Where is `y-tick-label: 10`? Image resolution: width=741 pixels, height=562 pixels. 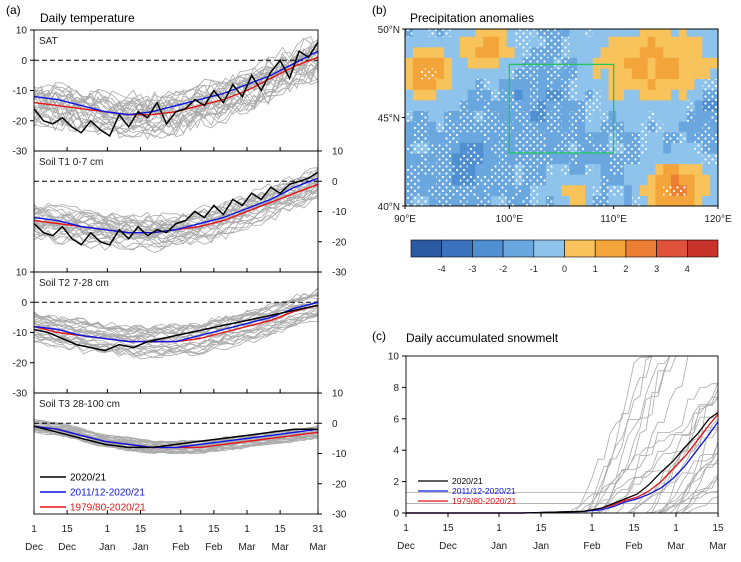
y-tick-label: 10 is located at coordinates (22, 31).